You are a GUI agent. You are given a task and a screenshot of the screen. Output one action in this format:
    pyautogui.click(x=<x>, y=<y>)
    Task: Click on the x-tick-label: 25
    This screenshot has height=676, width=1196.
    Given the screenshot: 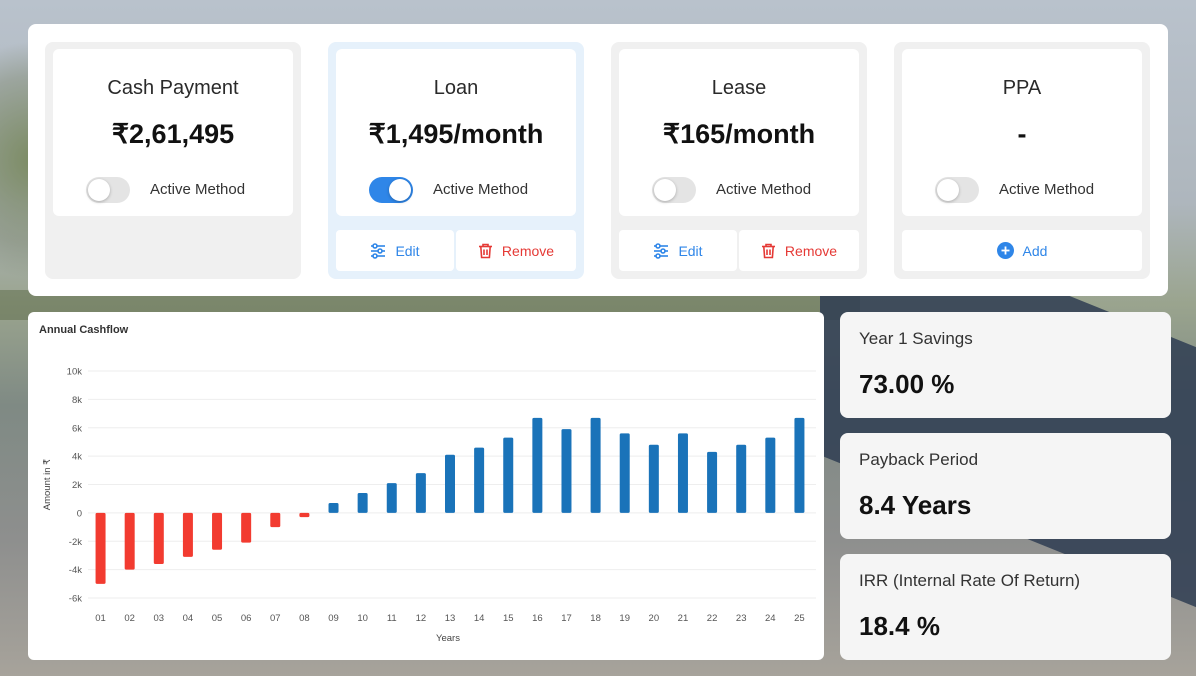 What is the action you would take?
    pyautogui.click(x=799, y=618)
    